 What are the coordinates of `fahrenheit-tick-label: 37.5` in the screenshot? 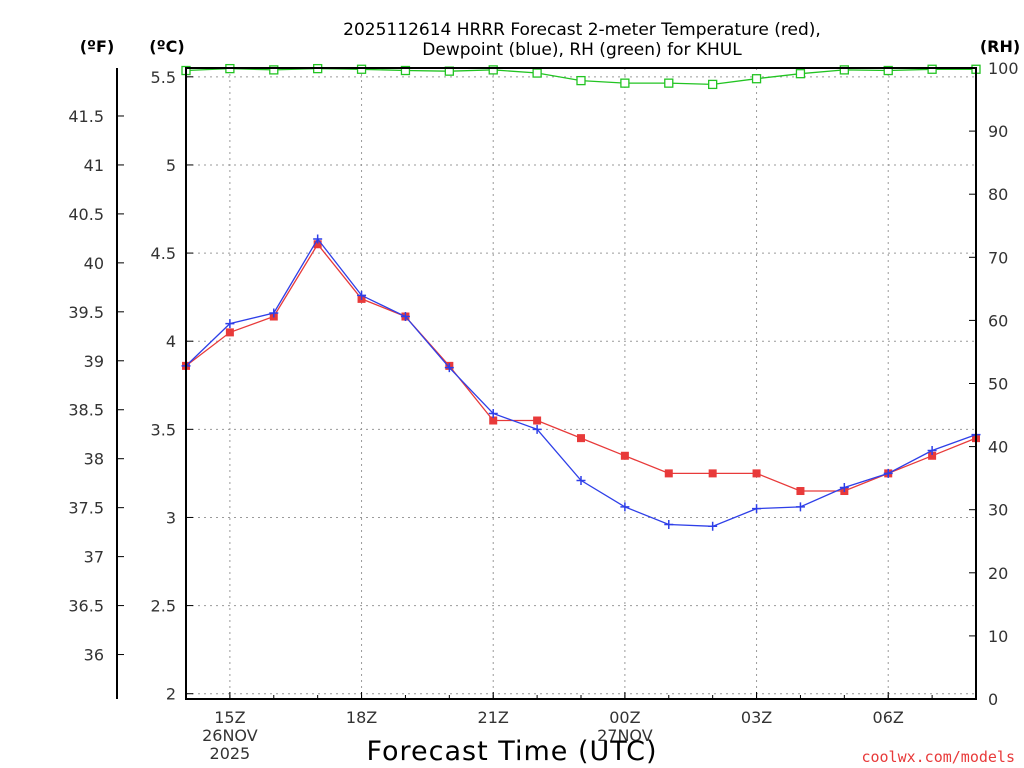 It's located at (86, 508).